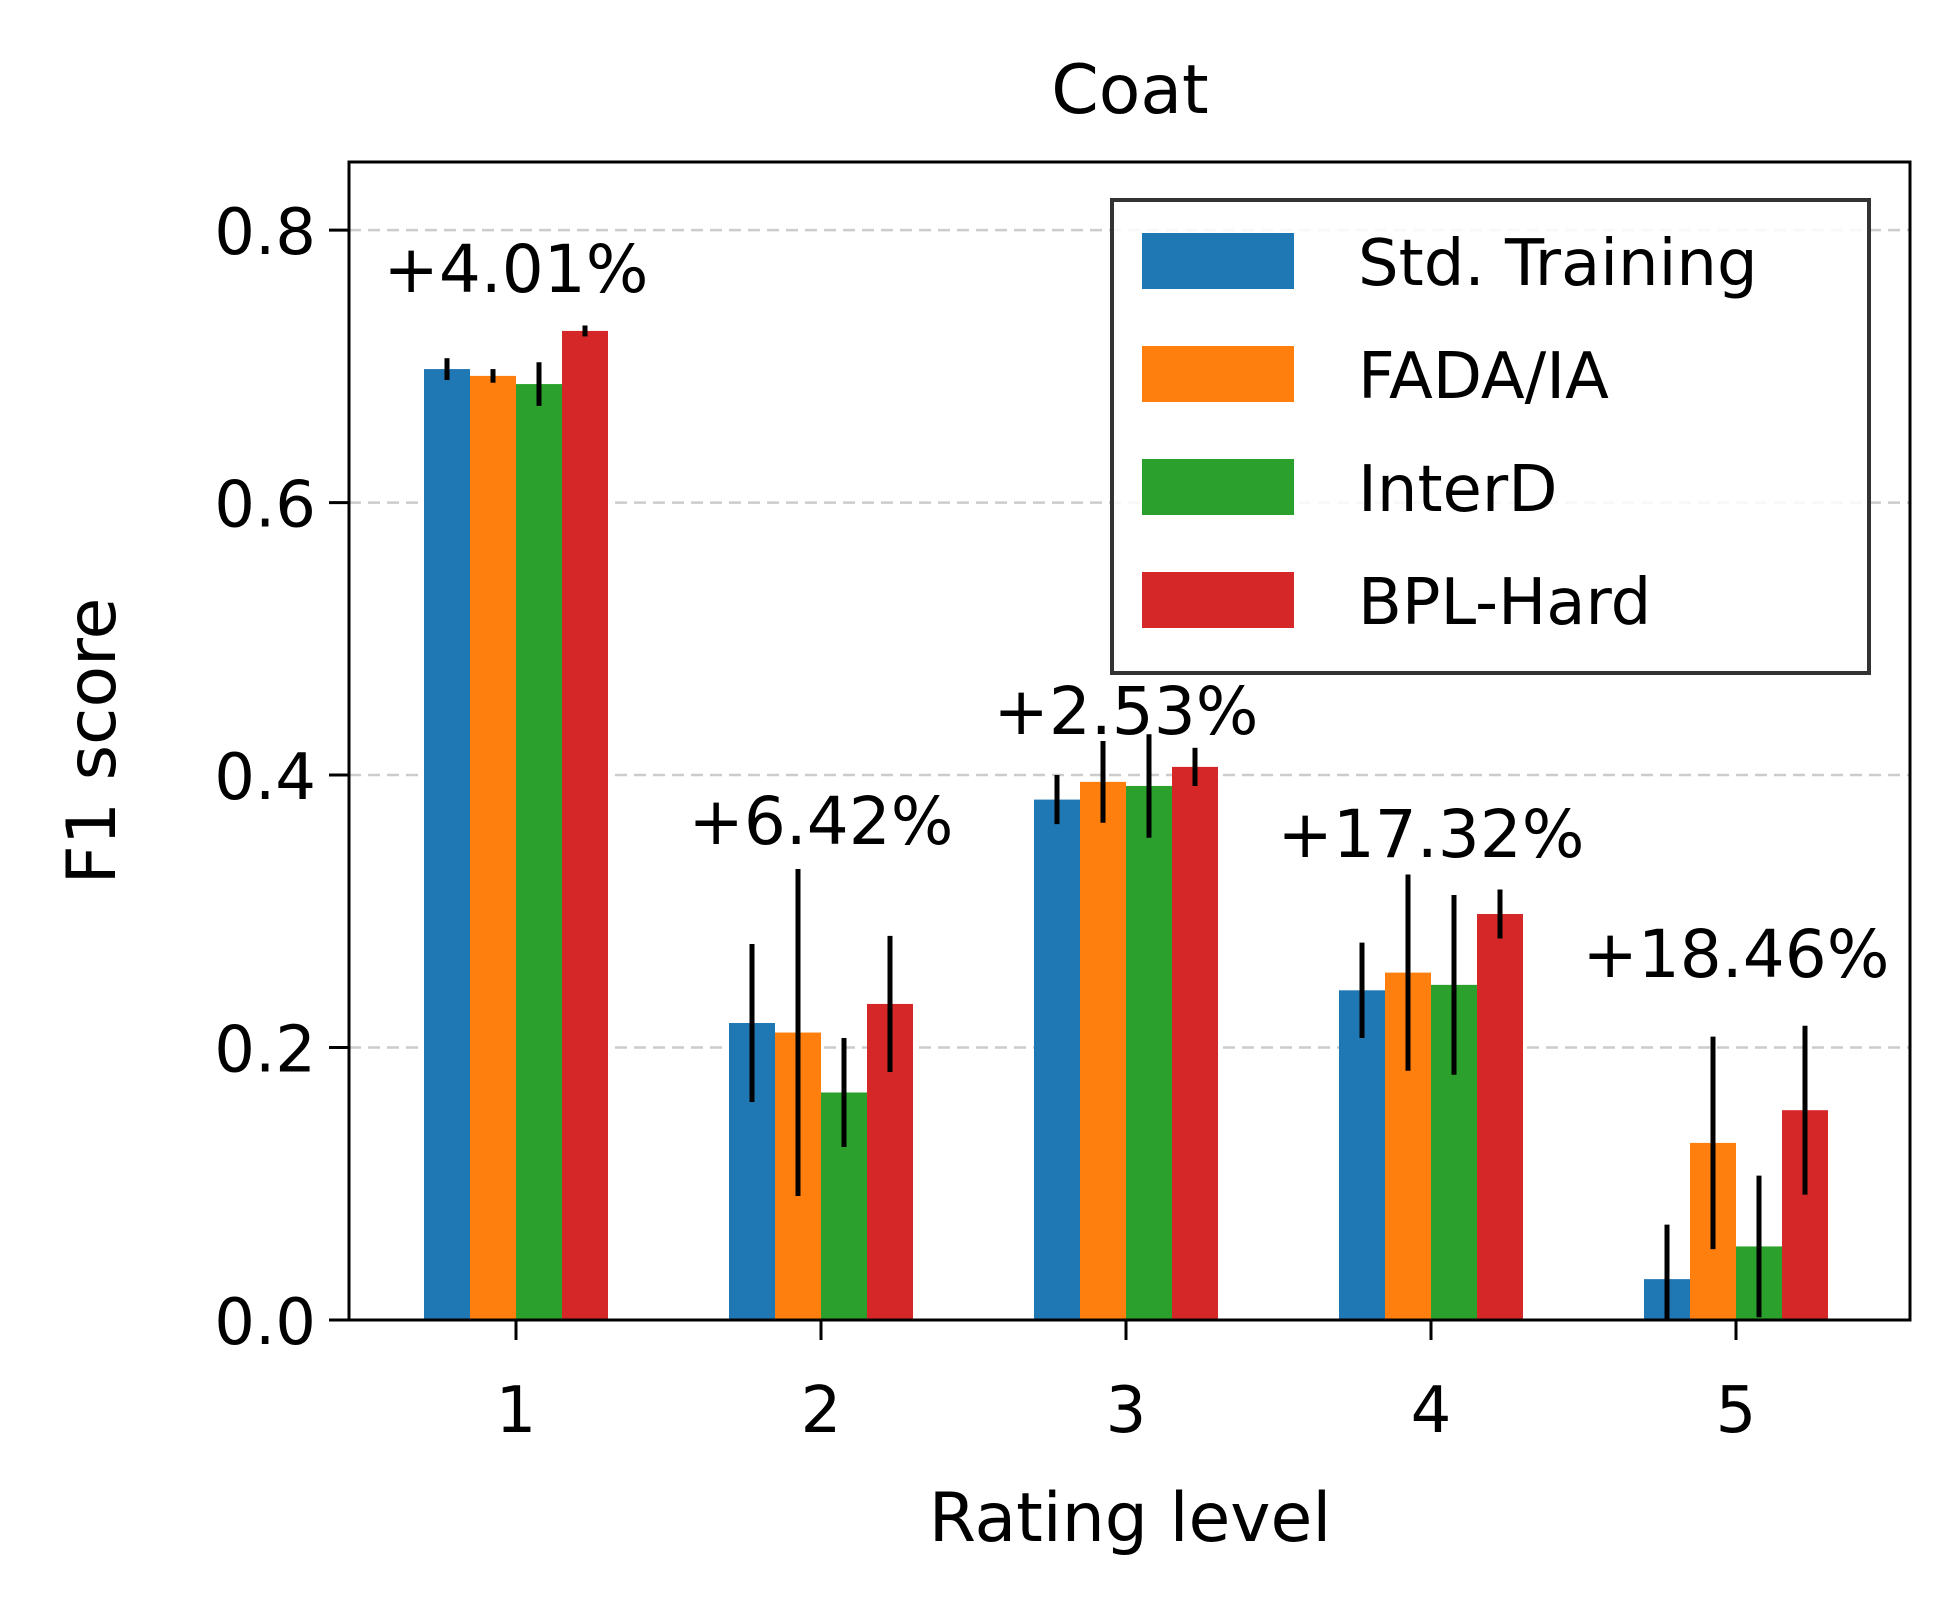 The height and width of the screenshot is (1611, 1946). Describe the element at coordinates (1130, 1518) in the screenshot. I see `x-axis-label: Rating level` at that location.